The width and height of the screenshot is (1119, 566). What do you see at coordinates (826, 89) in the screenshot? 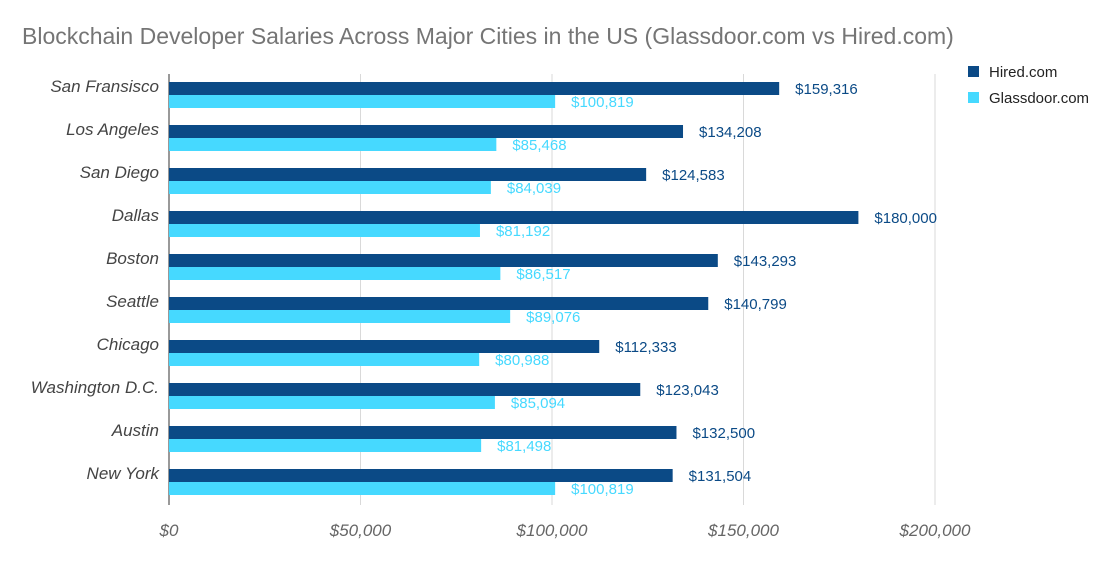
I see `value-label-hired: $159,316` at bounding box center [826, 89].